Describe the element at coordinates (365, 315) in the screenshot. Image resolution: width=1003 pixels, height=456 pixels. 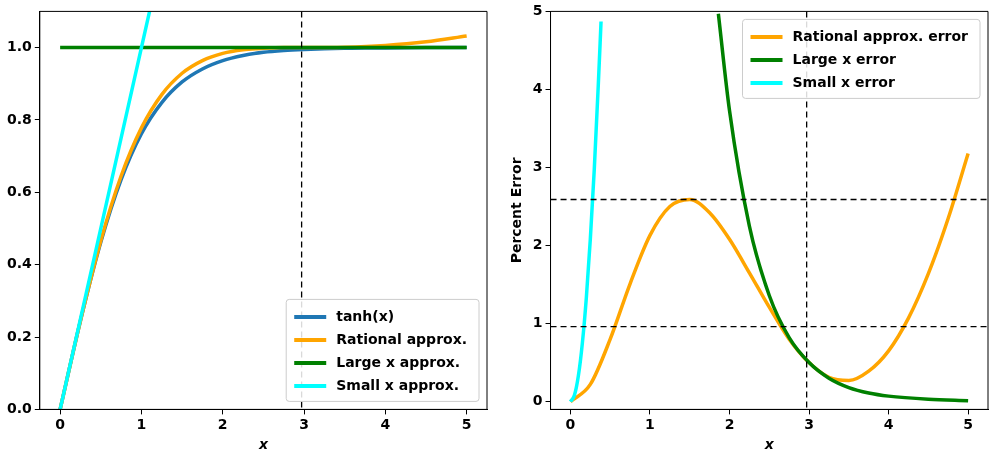
I see `legend-label: tanh(x)` at that location.